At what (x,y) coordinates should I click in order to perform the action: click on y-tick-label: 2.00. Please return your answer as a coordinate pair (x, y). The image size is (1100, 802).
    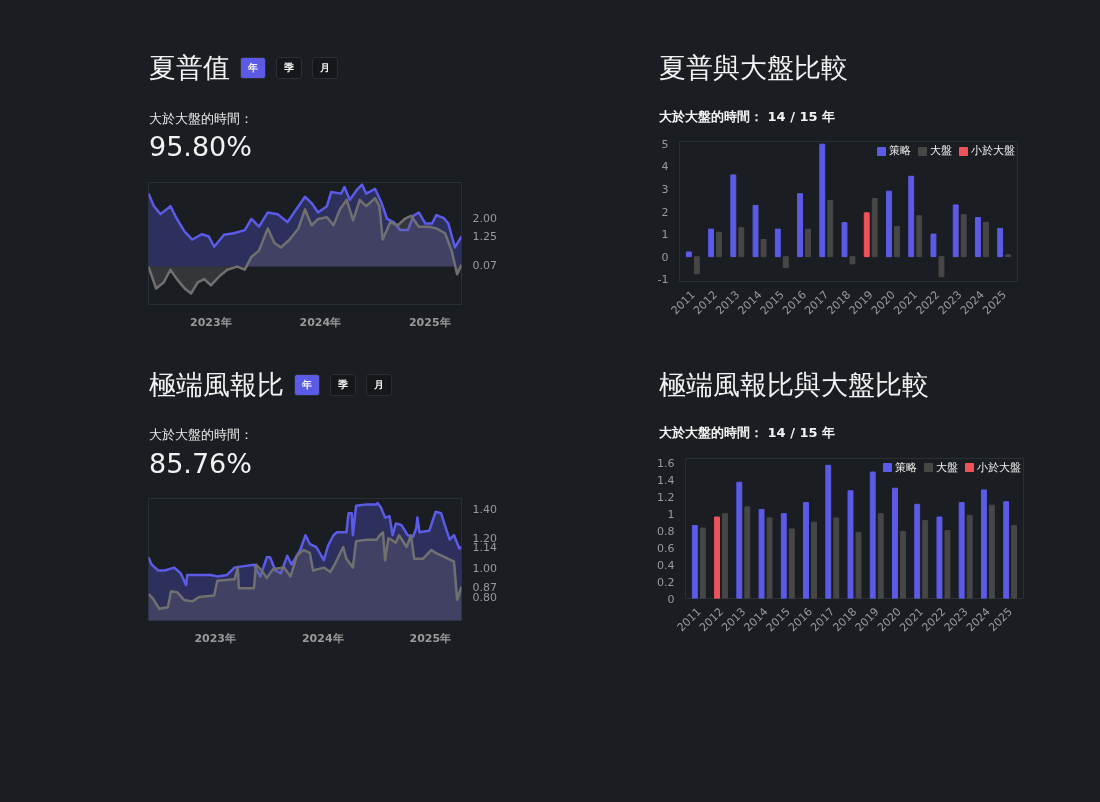
    Looking at the image, I should click on (484, 218).